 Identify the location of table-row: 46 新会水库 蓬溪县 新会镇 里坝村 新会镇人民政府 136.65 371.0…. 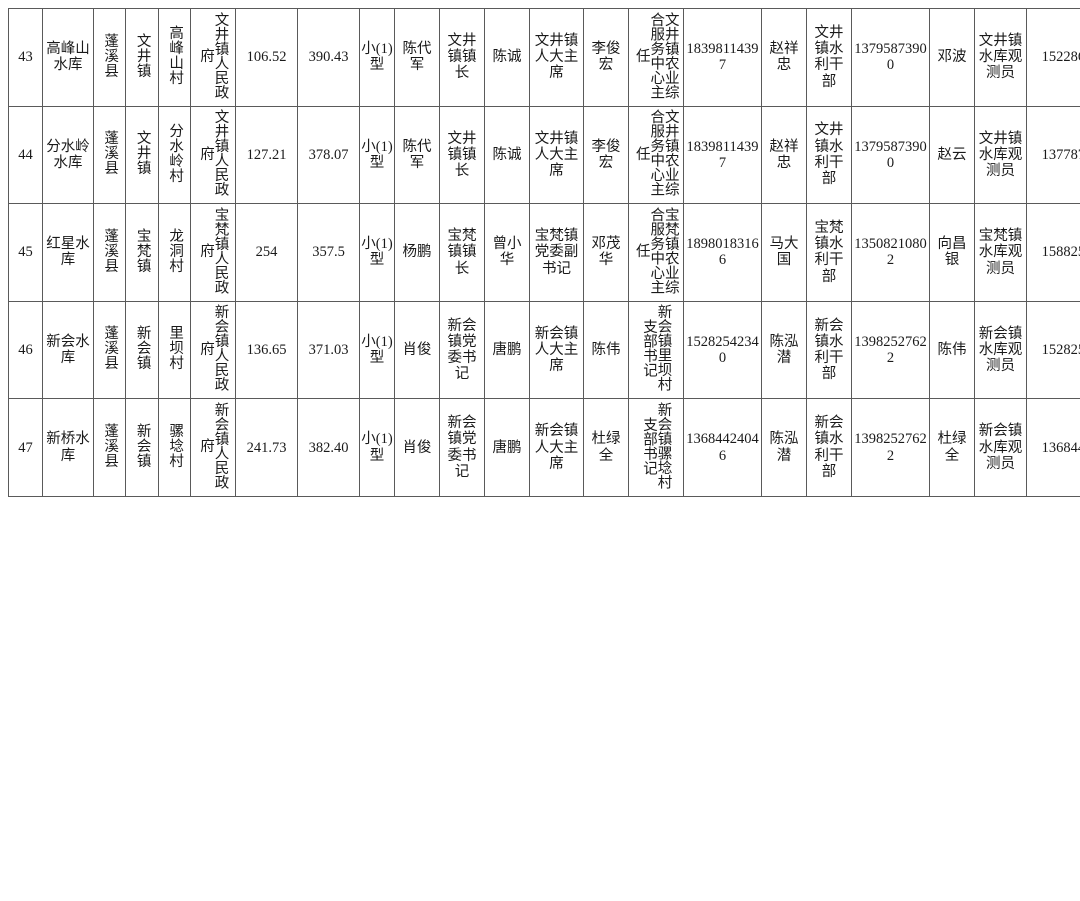
(544, 350).